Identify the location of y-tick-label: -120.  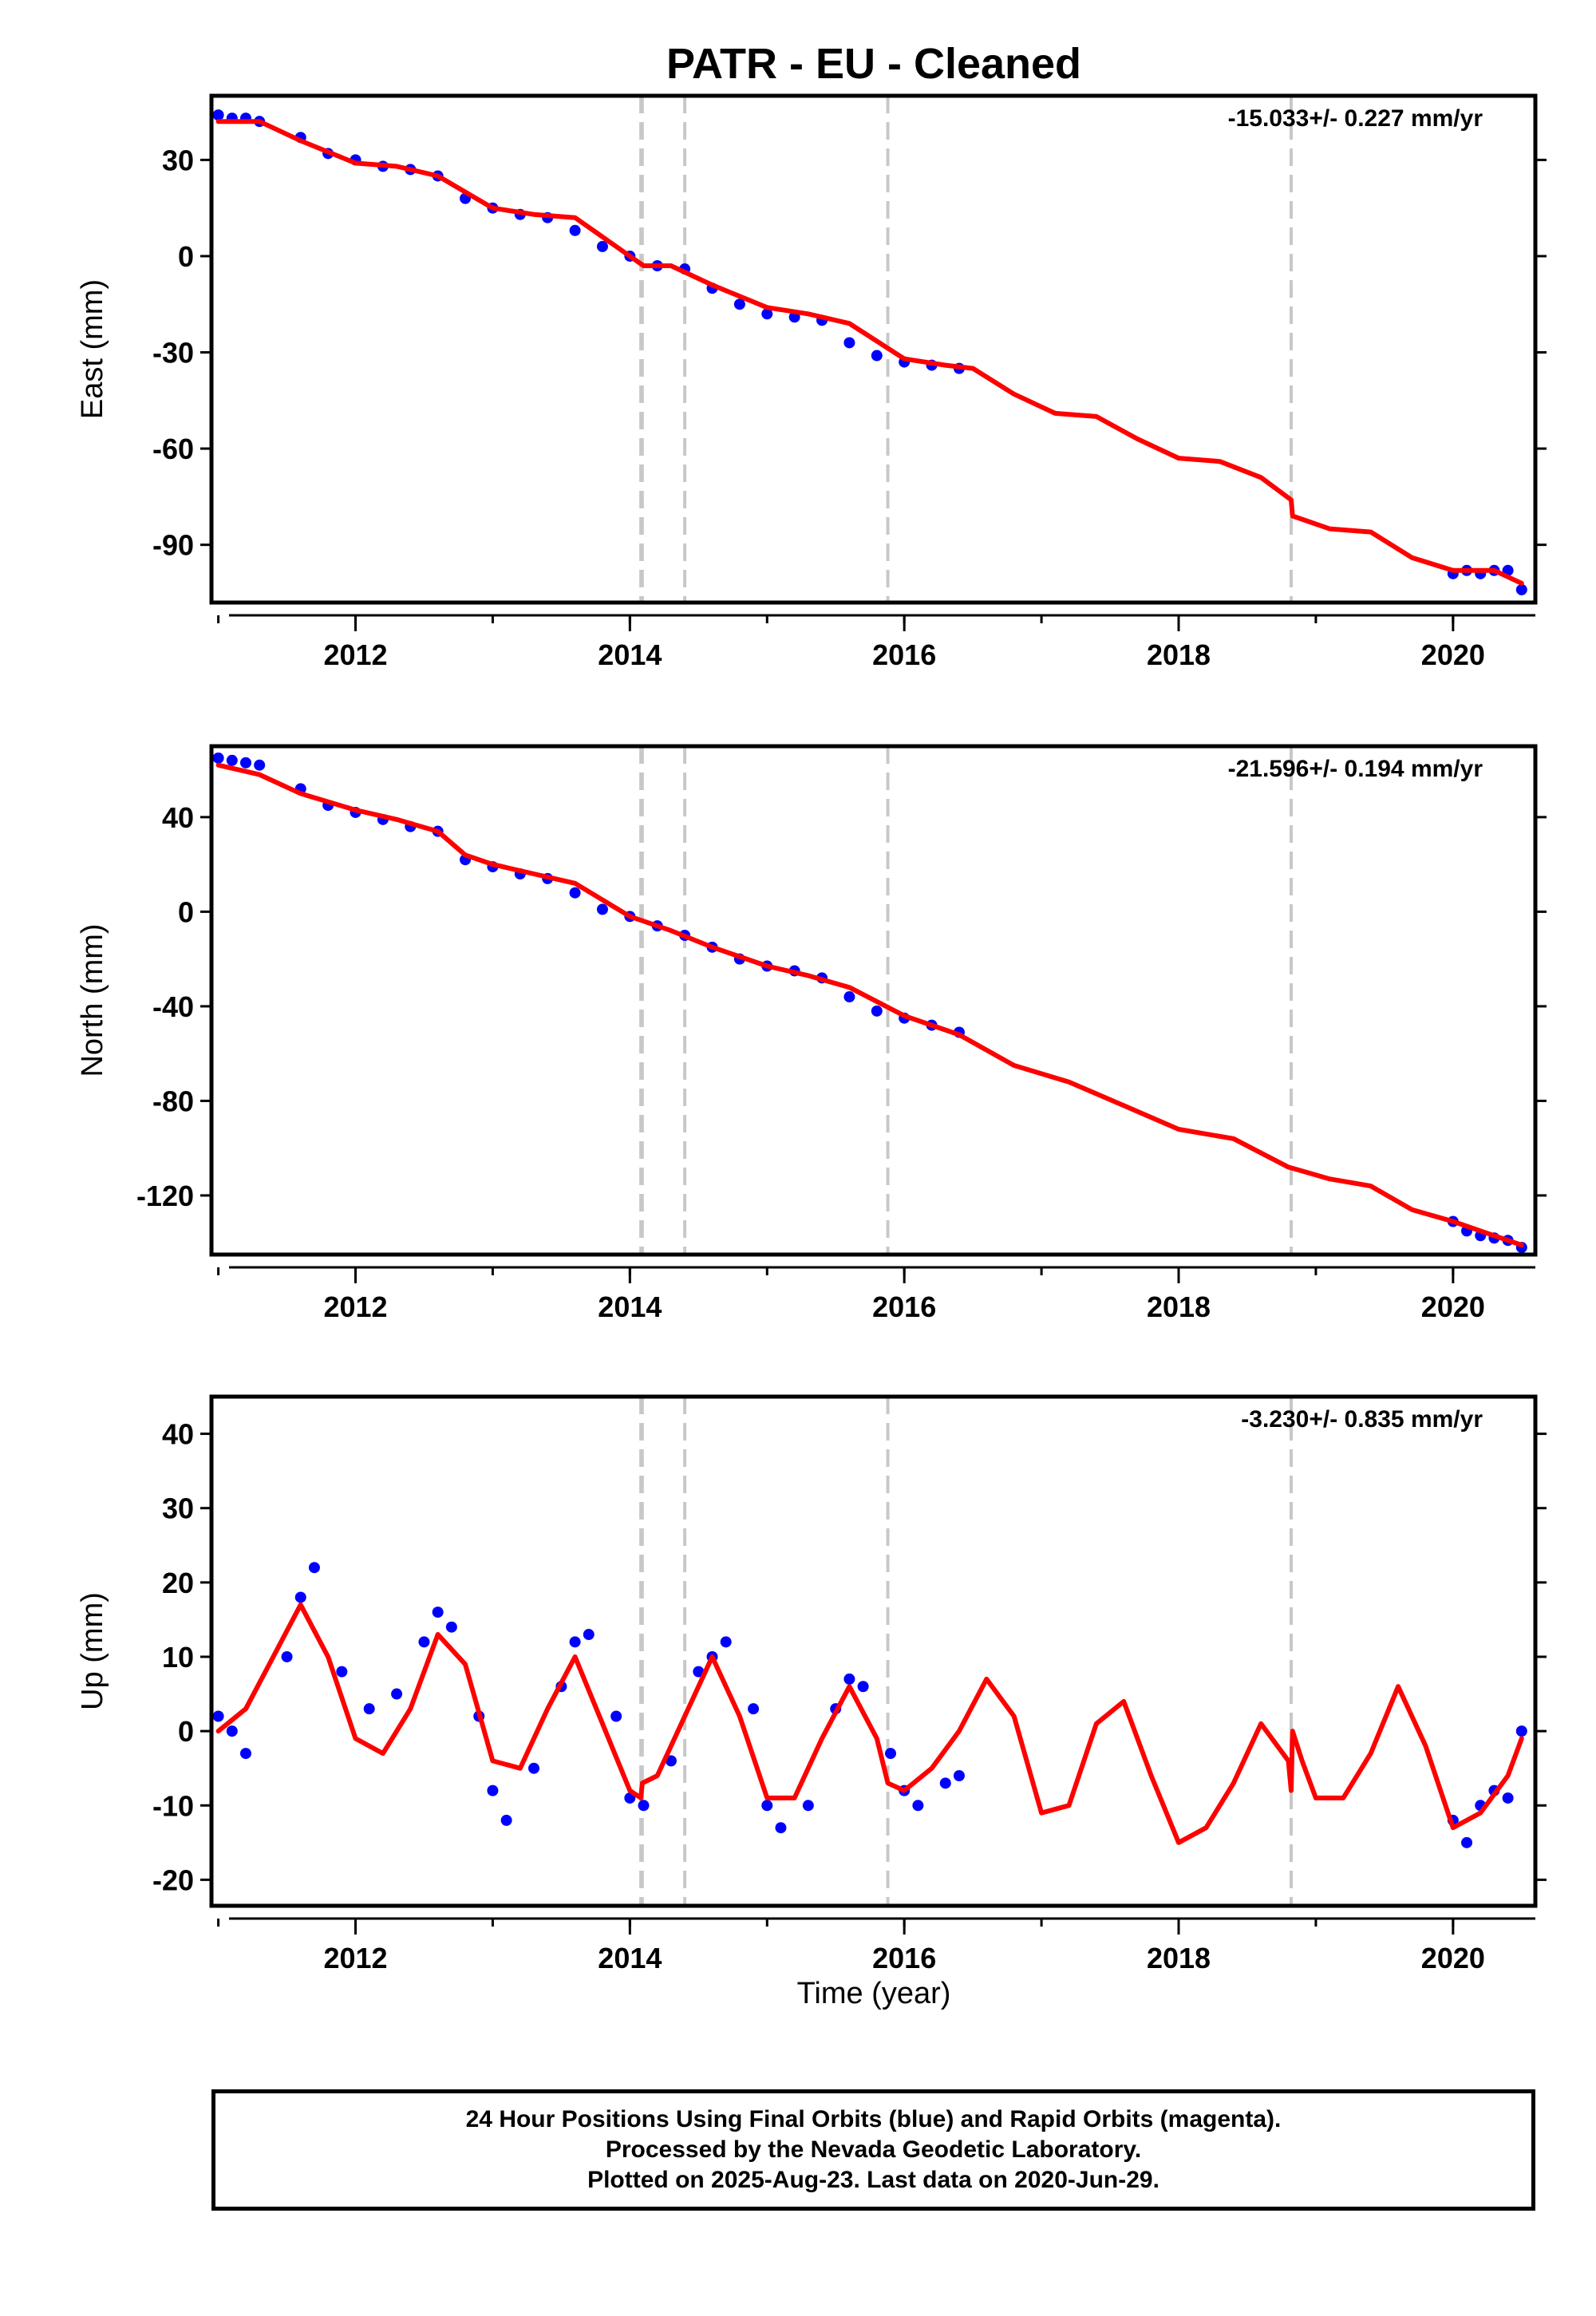
(165, 1196).